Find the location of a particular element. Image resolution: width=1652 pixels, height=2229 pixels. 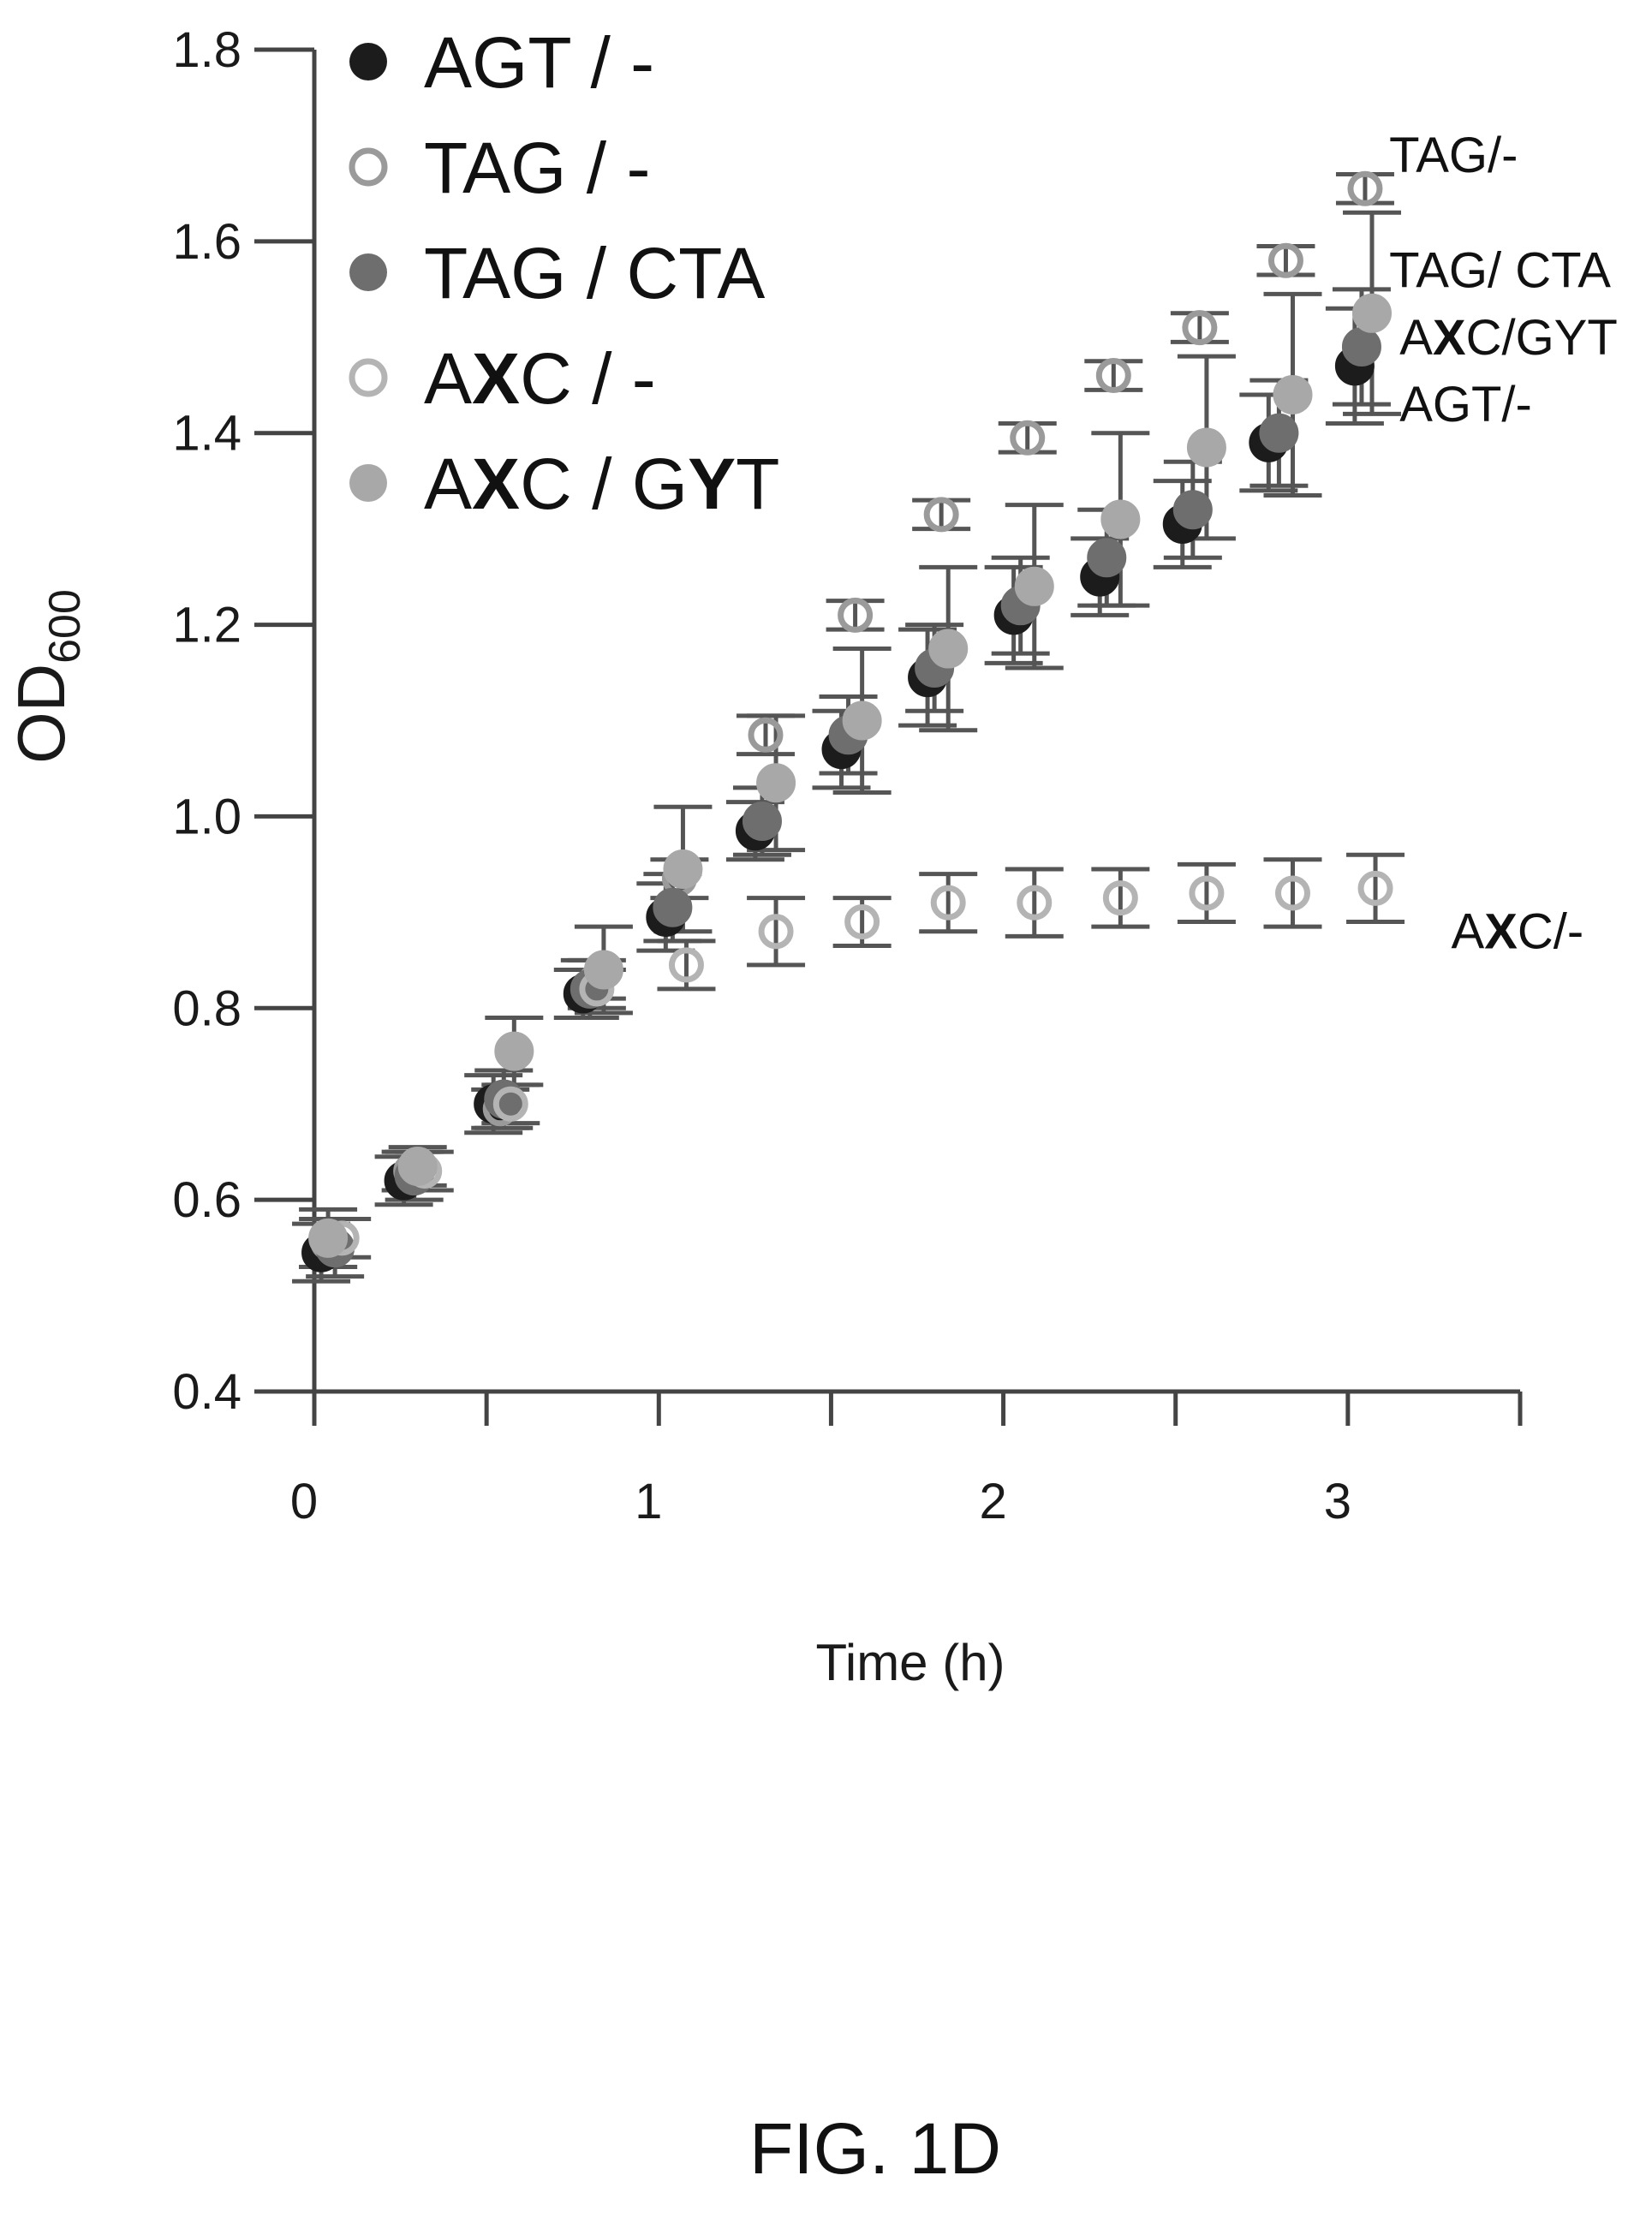

label-part: TAG / - is located at coordinates (537, 168).